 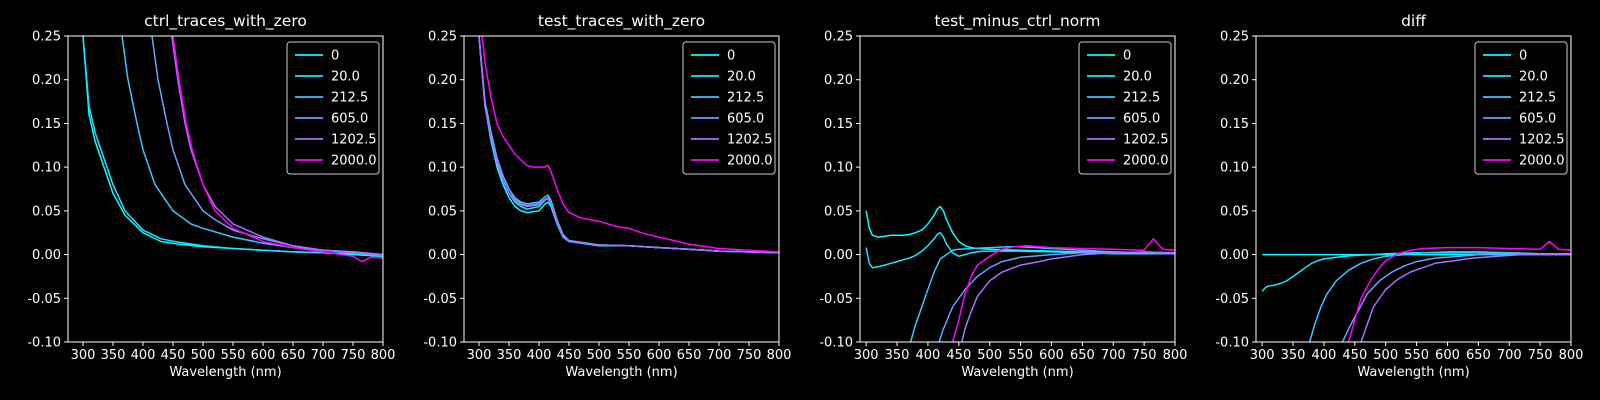 I want to click on chart-title: diff, so click(x=1413, y=21).